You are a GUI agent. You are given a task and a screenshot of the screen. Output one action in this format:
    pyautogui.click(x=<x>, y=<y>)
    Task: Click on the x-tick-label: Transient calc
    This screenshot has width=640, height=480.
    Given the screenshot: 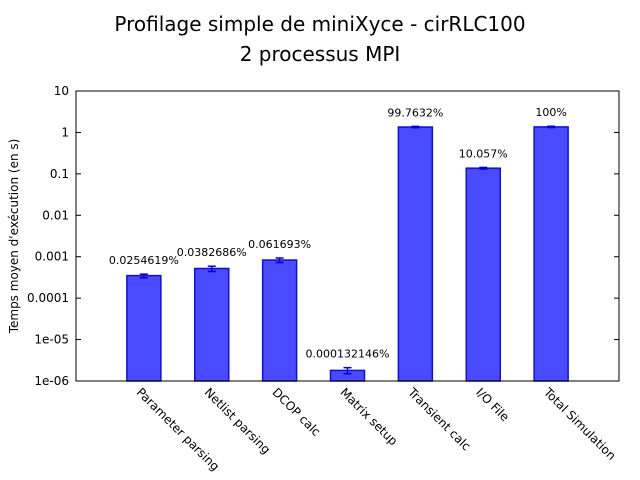 What is the action you would take?
    pyautogui.click(x=439, y=419)
    